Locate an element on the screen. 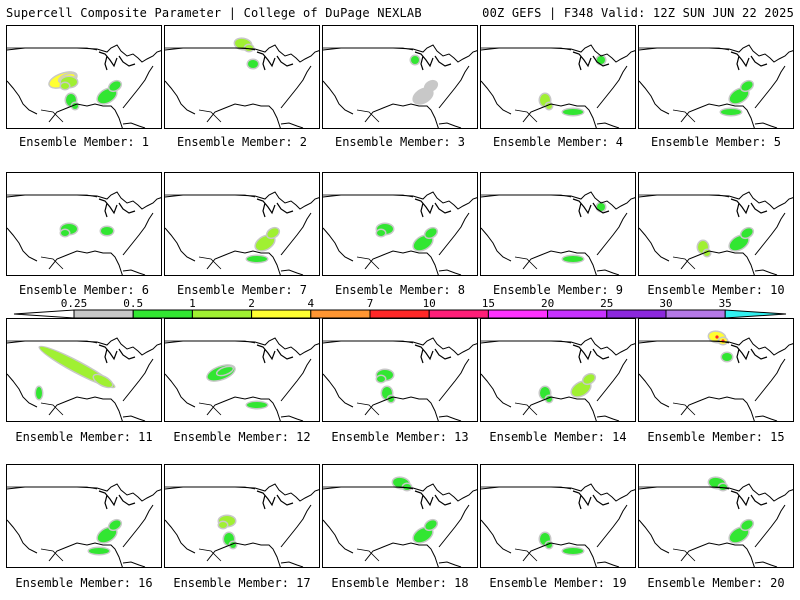  colorbar-tick-label: 4 is located at coordinates (311, 303).